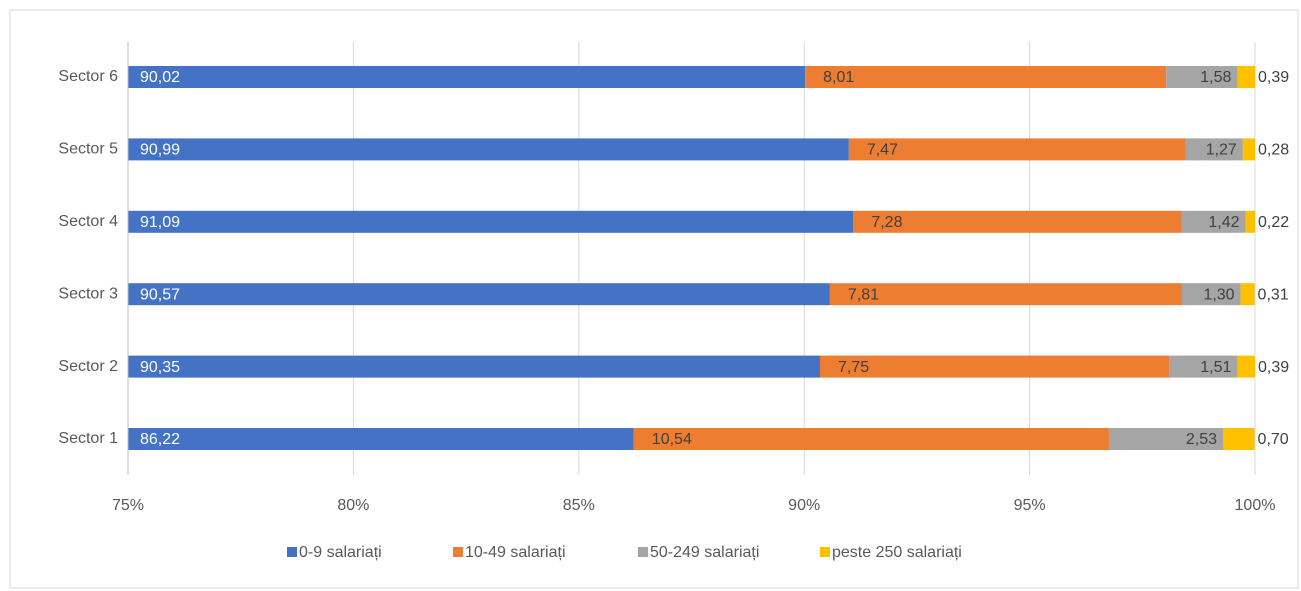 The image size is (1301, 591). I want to click on data-label: 90,35, so click(160, 367).